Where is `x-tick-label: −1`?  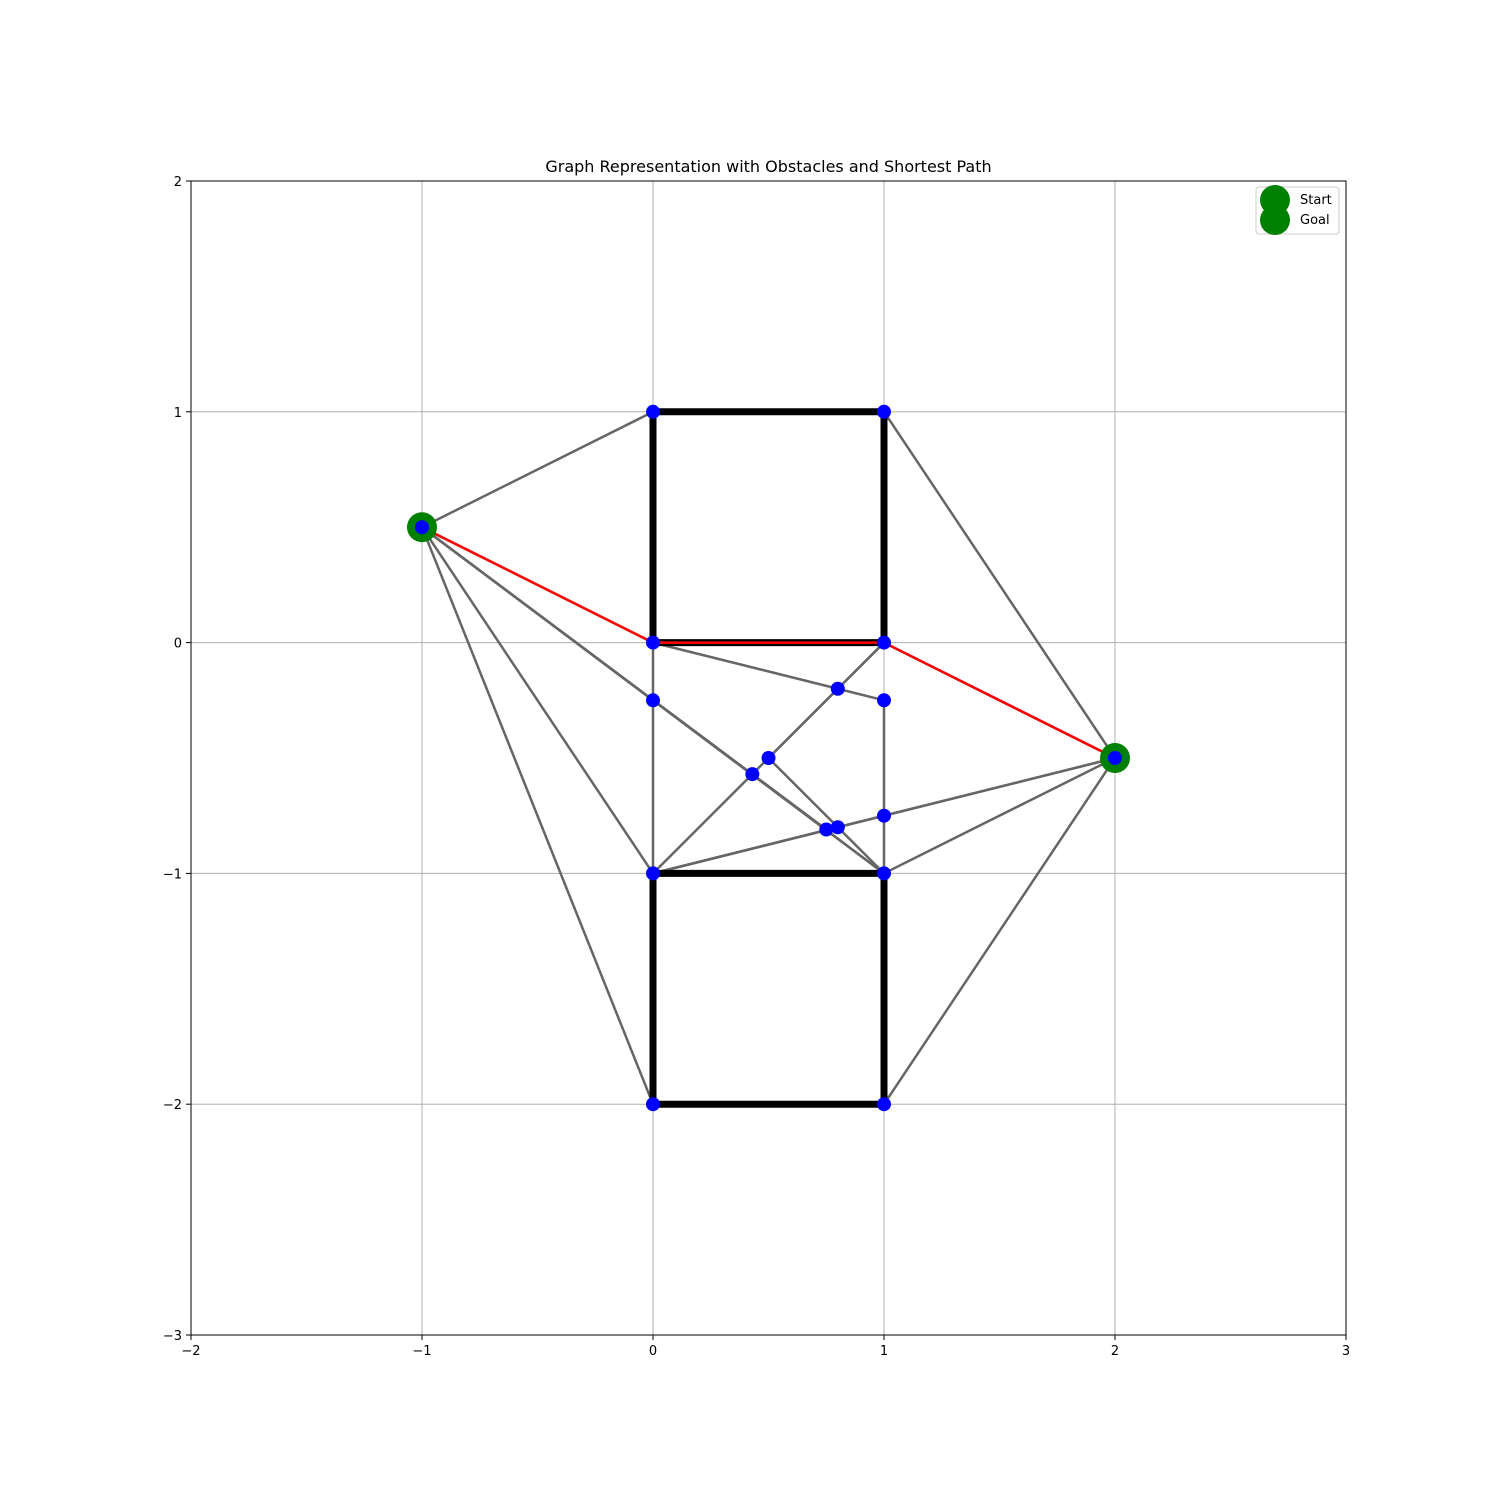 x-tick-label: −1 is located at coordinates (421, 1351).